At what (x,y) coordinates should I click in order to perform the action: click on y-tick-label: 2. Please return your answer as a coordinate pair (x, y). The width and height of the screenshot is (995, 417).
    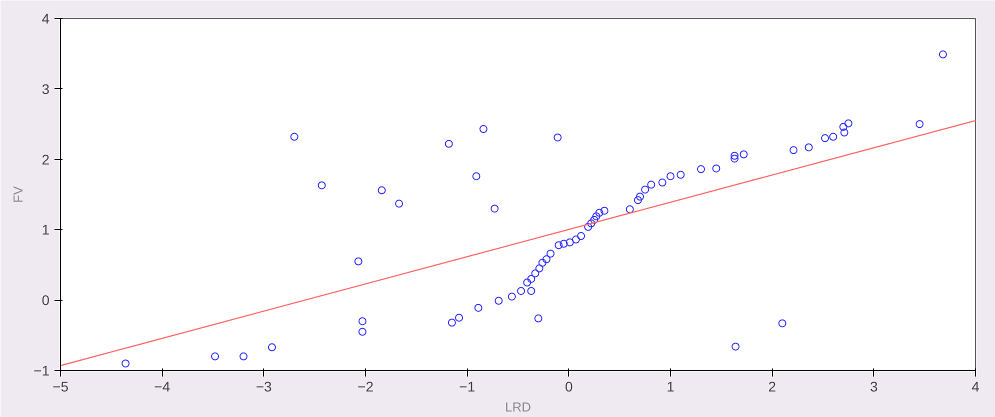
    Looking at the image, I should click on (46, 159).